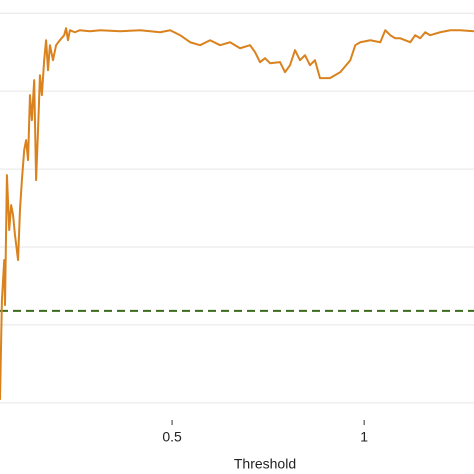 This screenshot has width=474, height=474. What do you see at coordinates (364, 437) in the screenshot?
I see `x-tick-label: 1` at bounding box center [364, 437].